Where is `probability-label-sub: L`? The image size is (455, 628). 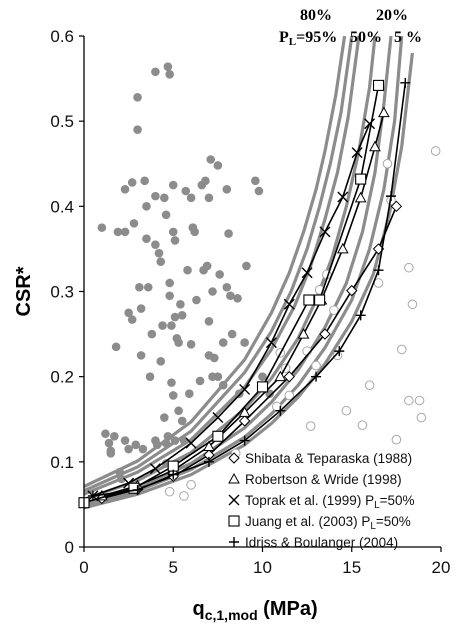 probability-label-sub: L is located at coordinates (292, 42).